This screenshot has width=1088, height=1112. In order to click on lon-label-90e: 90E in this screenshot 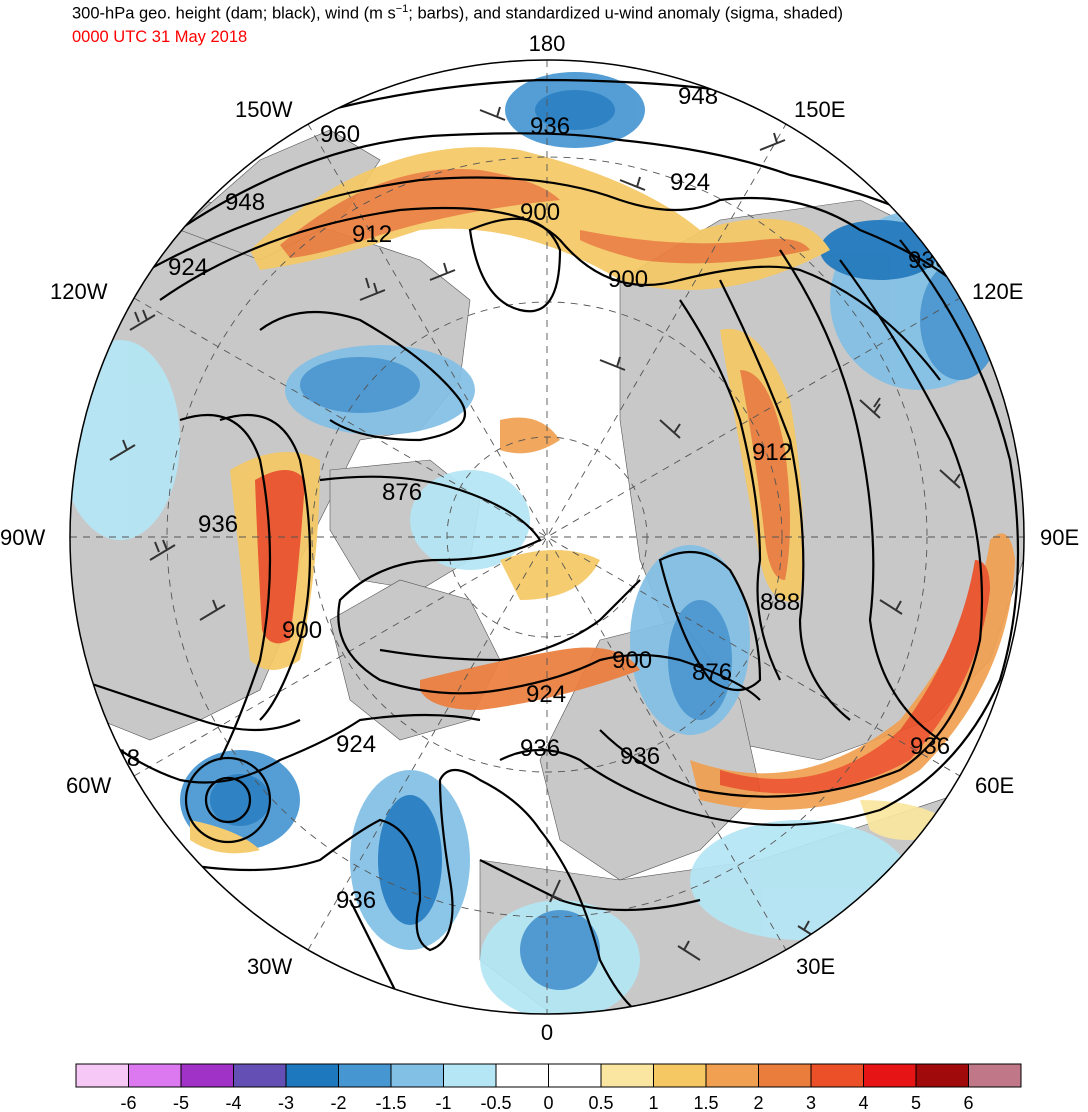, I will do `click(1059, 537)`.